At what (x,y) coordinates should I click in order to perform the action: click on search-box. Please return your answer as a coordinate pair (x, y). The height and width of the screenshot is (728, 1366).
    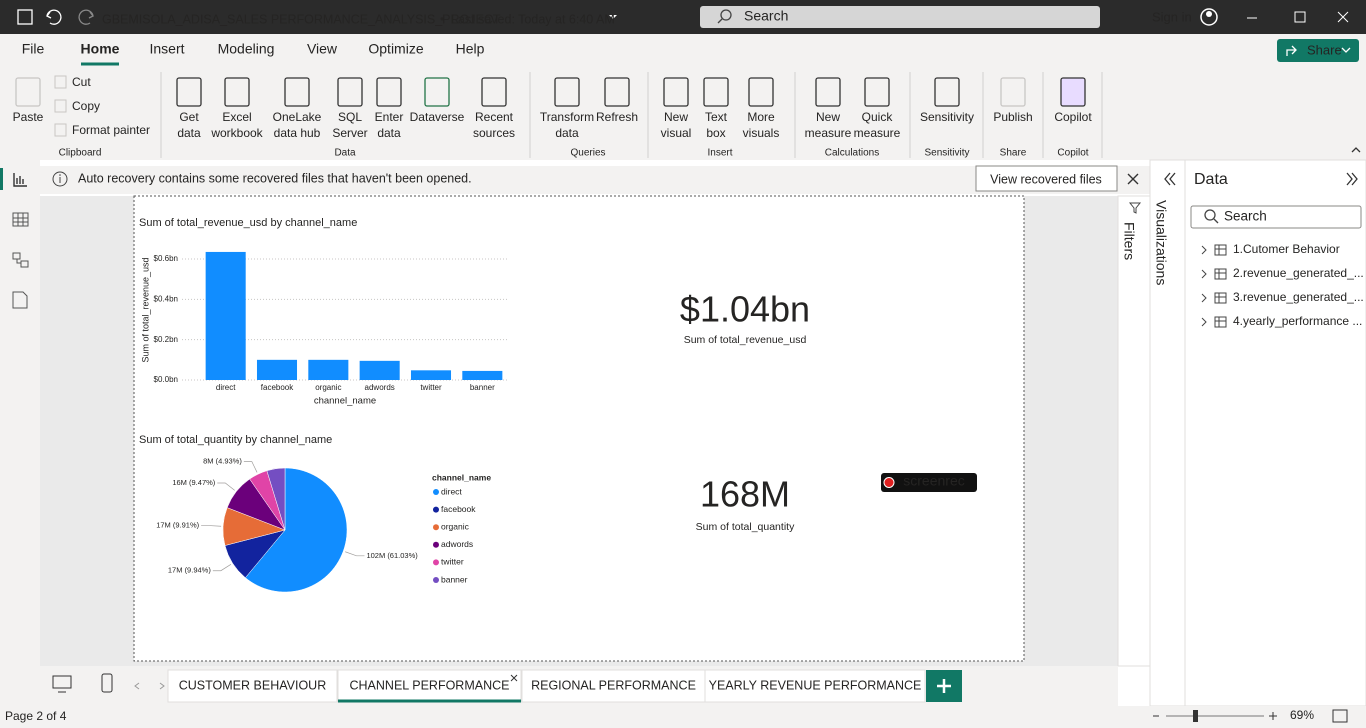
    Looking at the image, I should click on (900, 17).